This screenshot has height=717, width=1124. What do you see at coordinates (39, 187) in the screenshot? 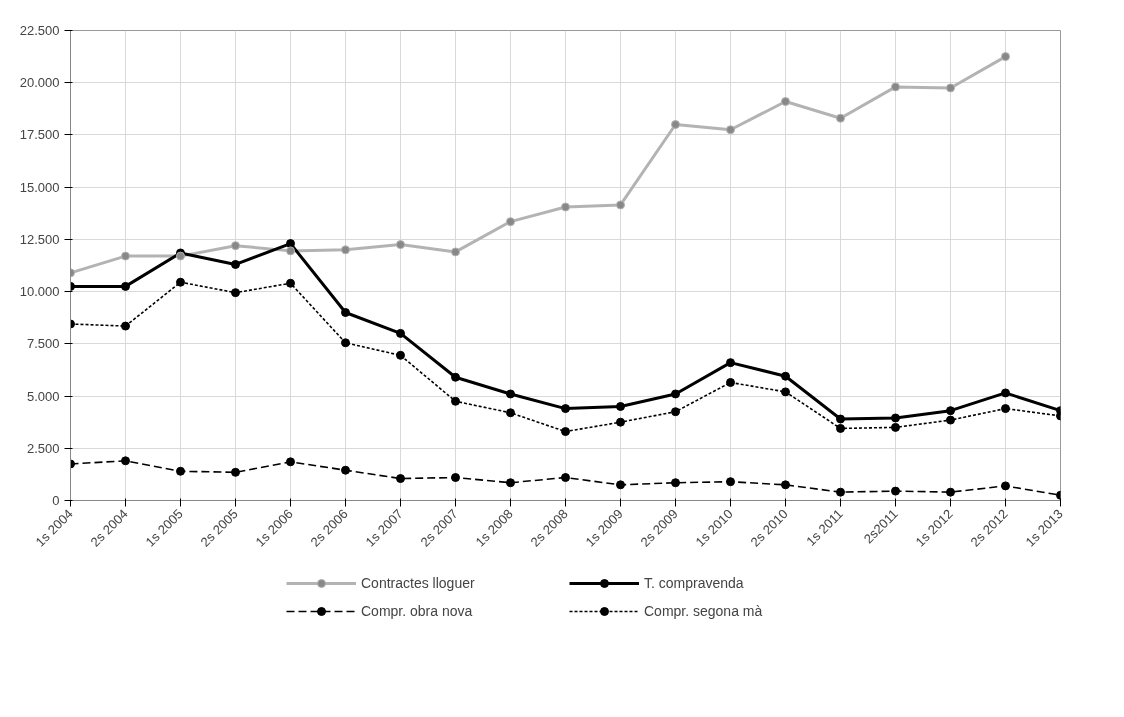
I see `y-tick-label: 15.000` at bounding box center [39, 187].